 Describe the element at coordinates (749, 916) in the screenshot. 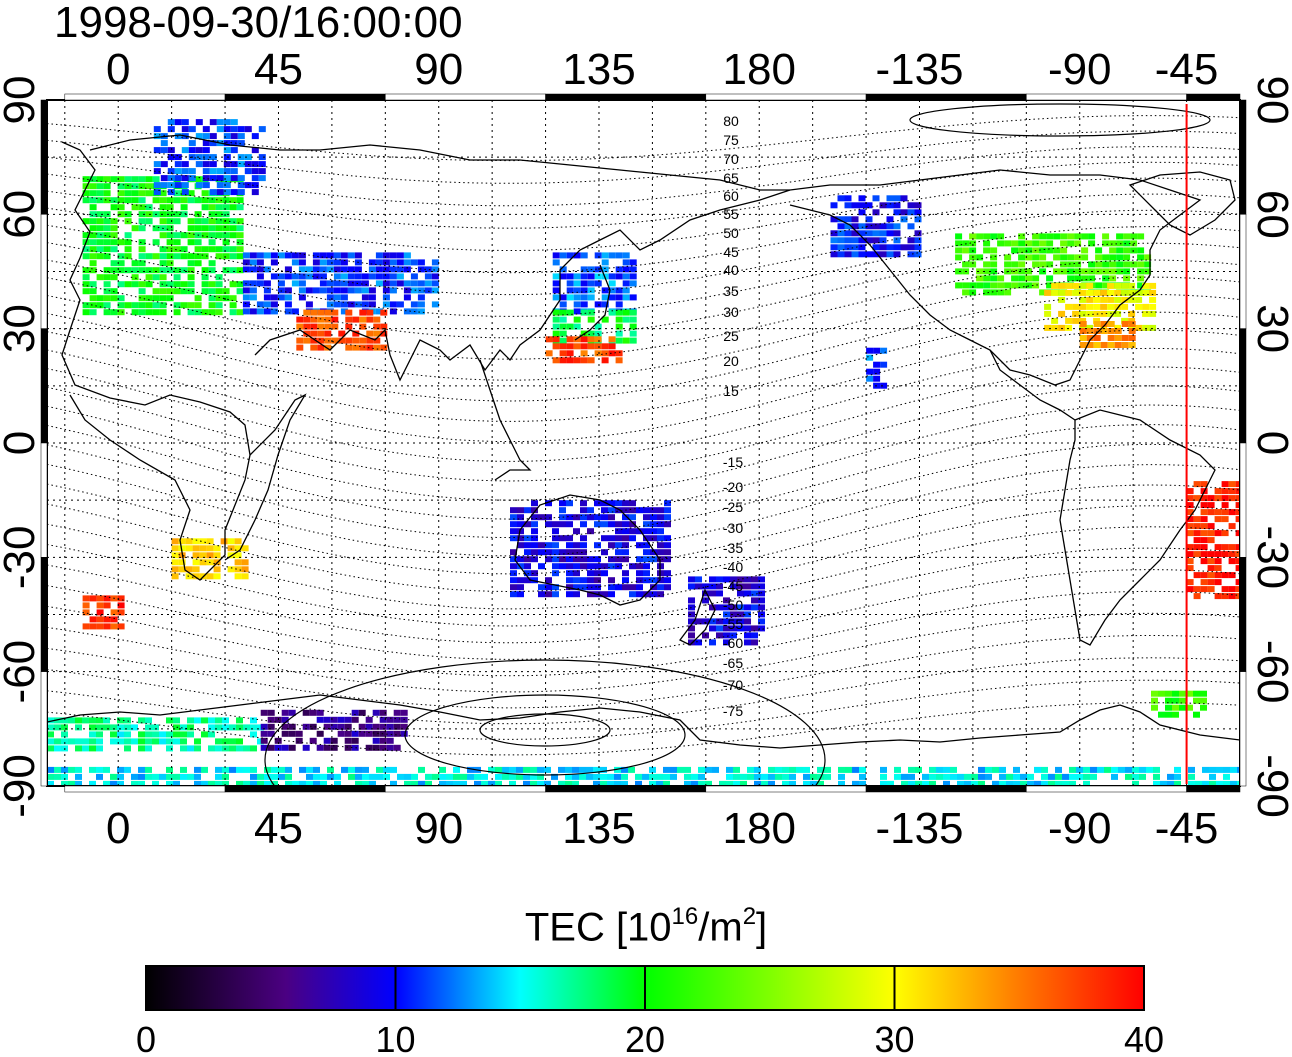

I see `colorbar-title-exponent-2: 2` at that location.